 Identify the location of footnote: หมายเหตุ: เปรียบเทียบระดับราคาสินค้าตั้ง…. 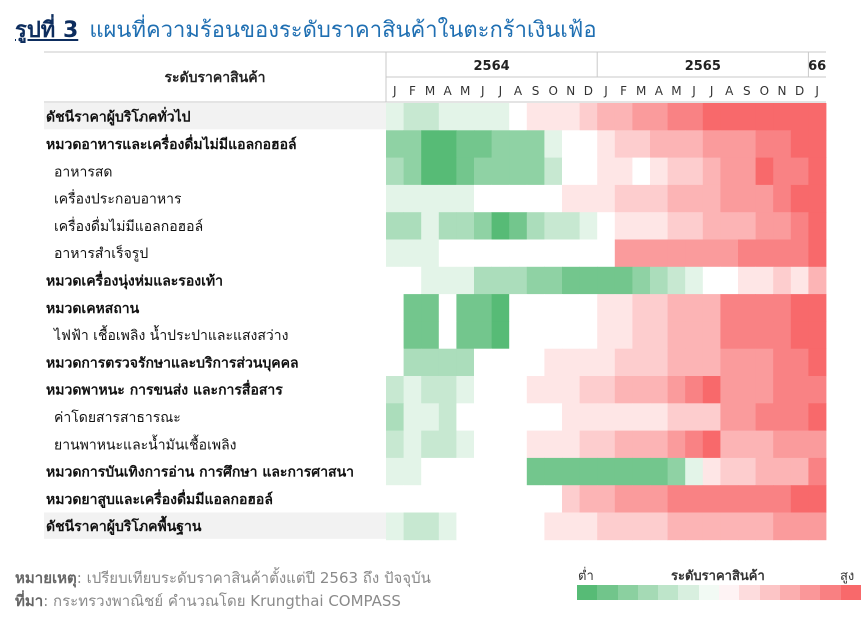
(223, 578).